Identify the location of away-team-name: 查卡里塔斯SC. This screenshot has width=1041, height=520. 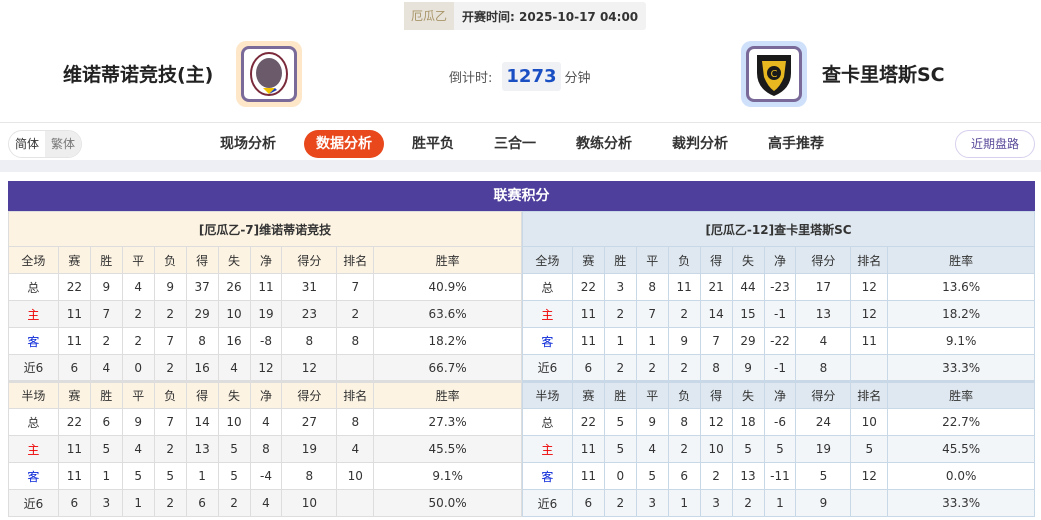
(883, 75).